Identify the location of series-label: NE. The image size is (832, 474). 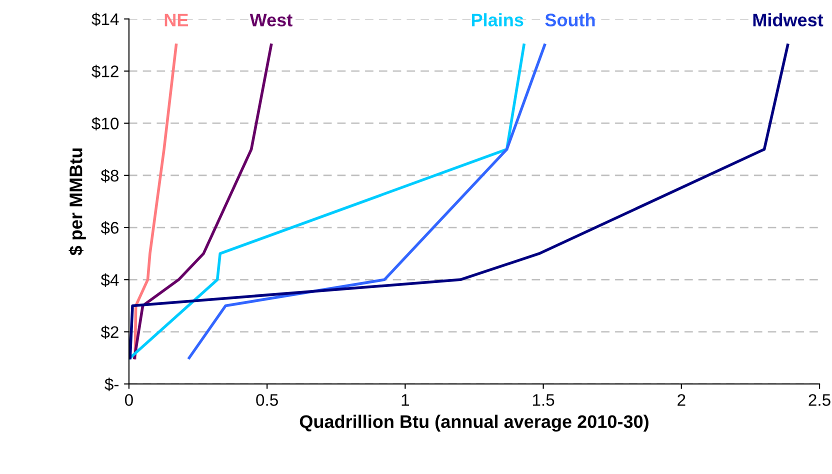
(176, 20).